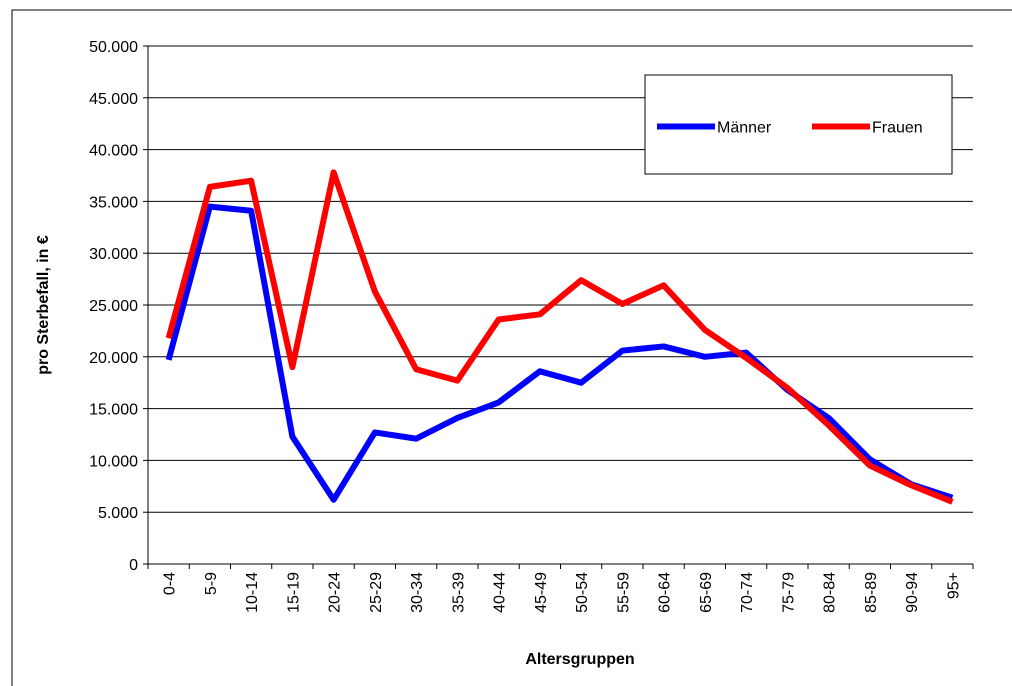  I want to click on x-tick-label: 35-39, so click(458, 592).